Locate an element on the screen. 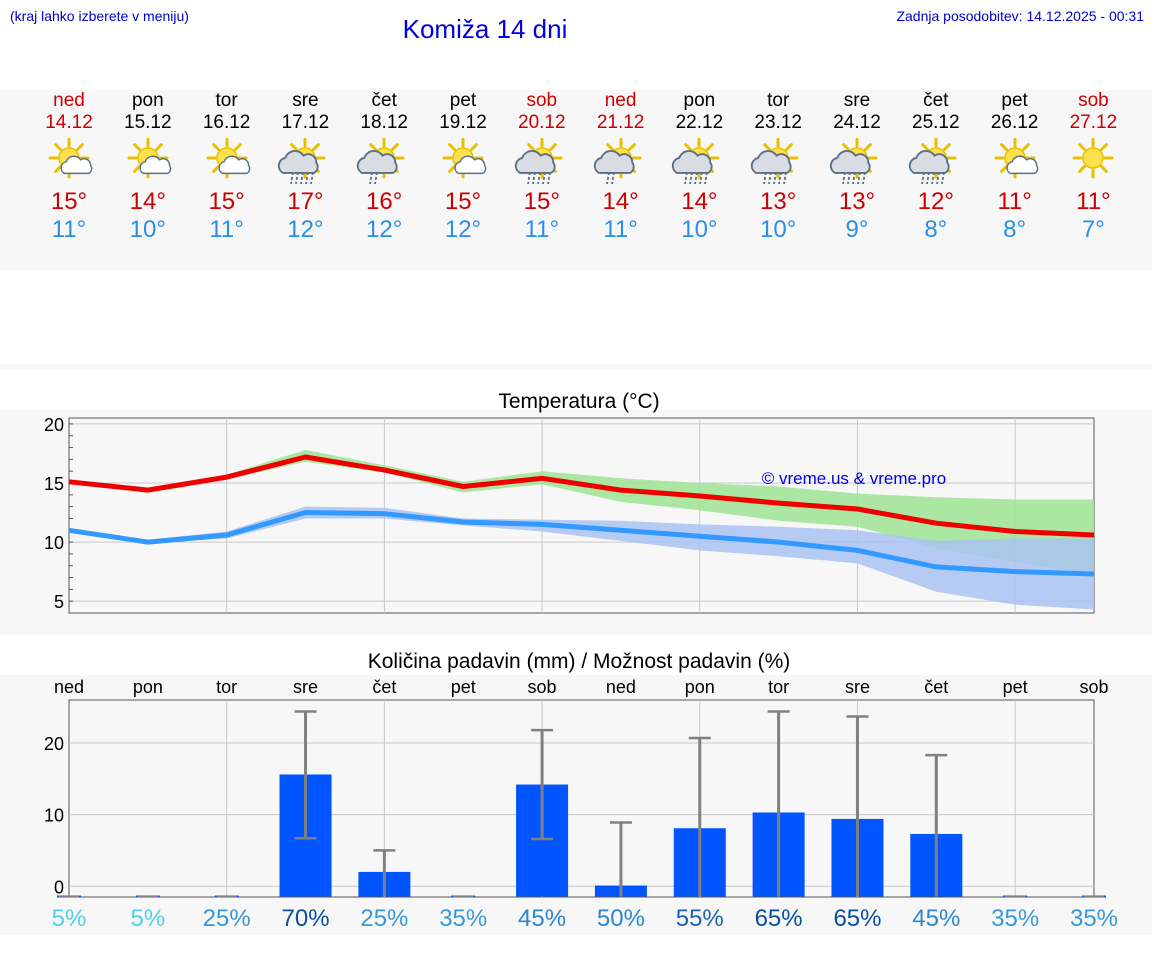 This screenshot has height=975, width=1152. y-tick-label: 0 is located at coordinates (59, 887).